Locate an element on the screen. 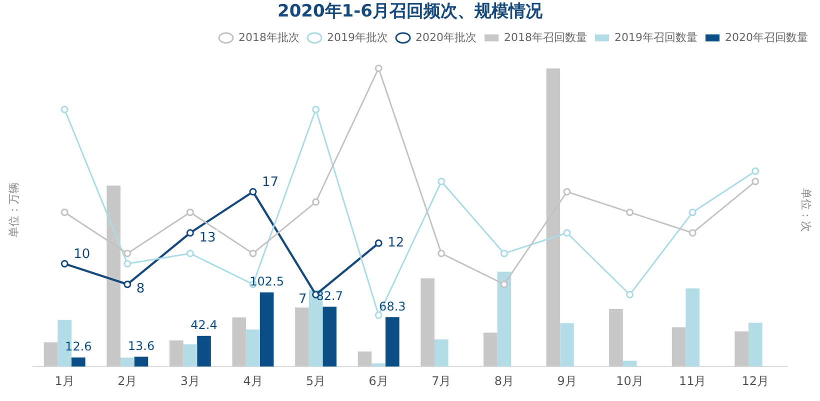 The image size is (820, 401). x-tick-label: 1月 is located at coordinates (64, 381).